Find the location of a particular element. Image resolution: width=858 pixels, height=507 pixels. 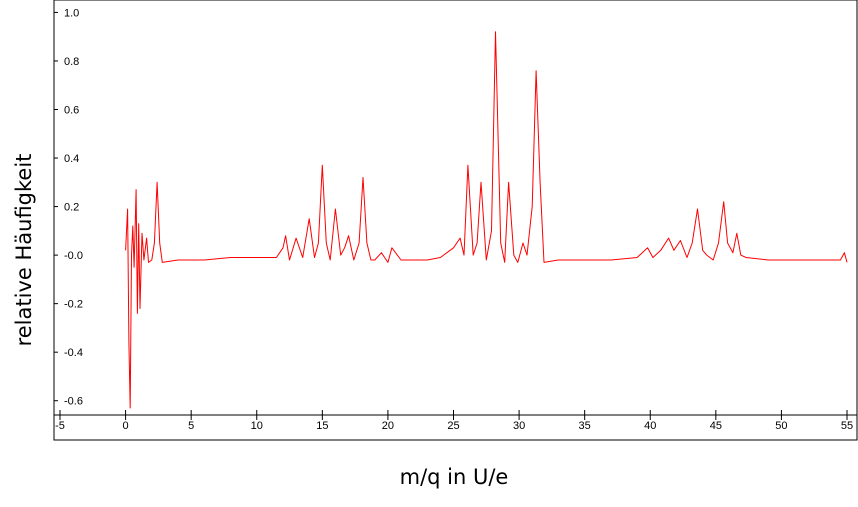

y-tick-label: 0.8 is located at coordinates (71, 62).